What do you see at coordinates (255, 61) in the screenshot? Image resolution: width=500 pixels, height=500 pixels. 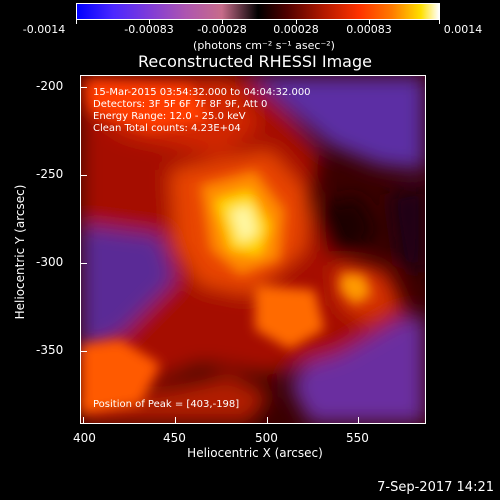 I see `plot-title: Reconstructed RHESSI Image` at bounding box center [255, 61].